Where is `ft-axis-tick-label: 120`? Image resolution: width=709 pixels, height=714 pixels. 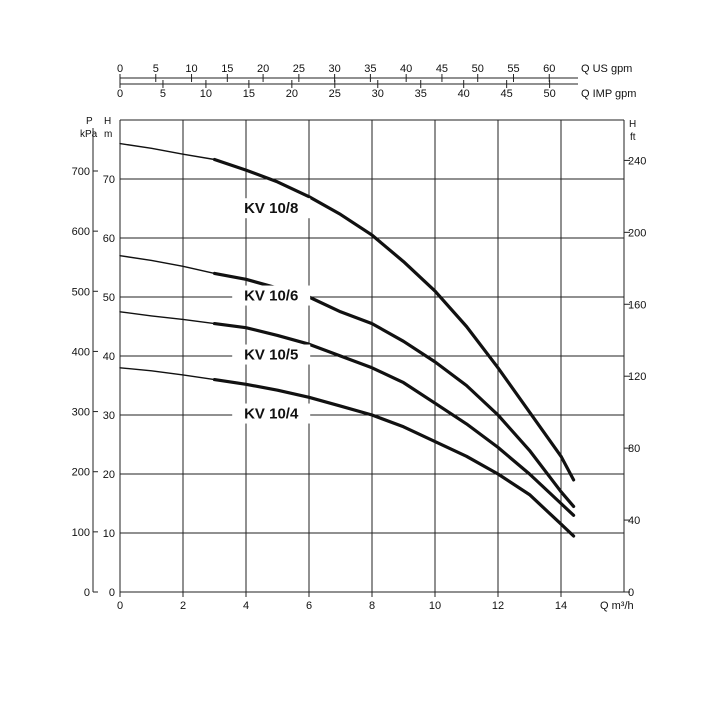 ft-axis-tick-label: 120 is located at coordinates (637, 377).